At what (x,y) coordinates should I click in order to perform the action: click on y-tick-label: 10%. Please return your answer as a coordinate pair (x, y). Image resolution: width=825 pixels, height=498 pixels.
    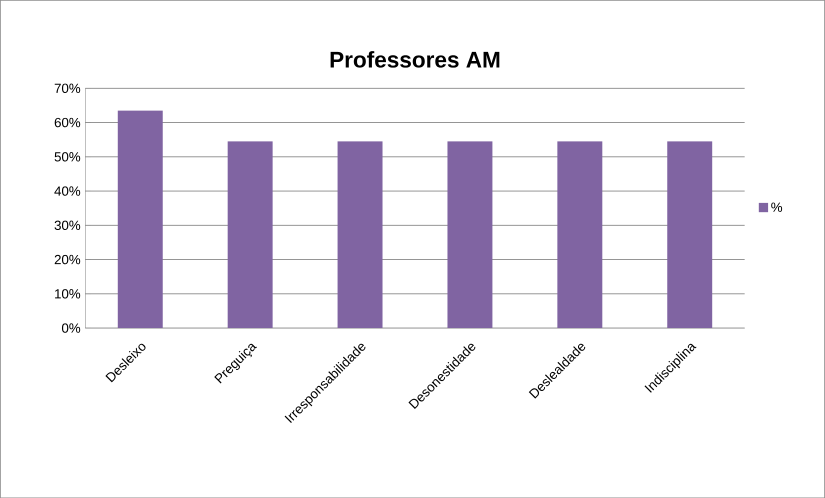
    Looking at the image, I should click on (67, 293).